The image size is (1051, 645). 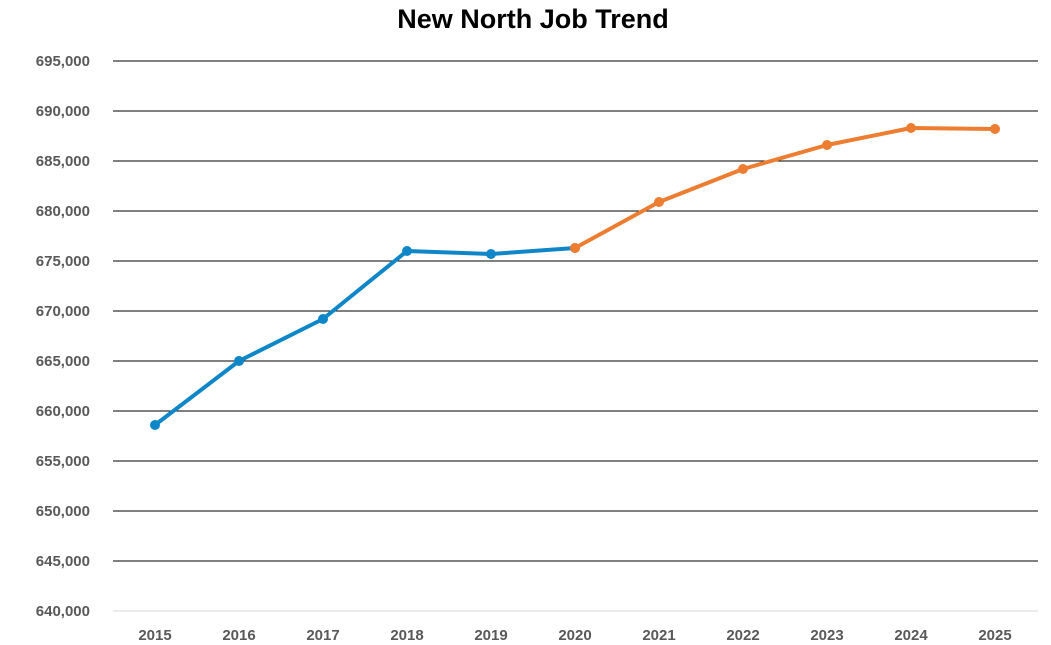 I want to click on y-tick-label: 640,000, so click(x=63, y=611).